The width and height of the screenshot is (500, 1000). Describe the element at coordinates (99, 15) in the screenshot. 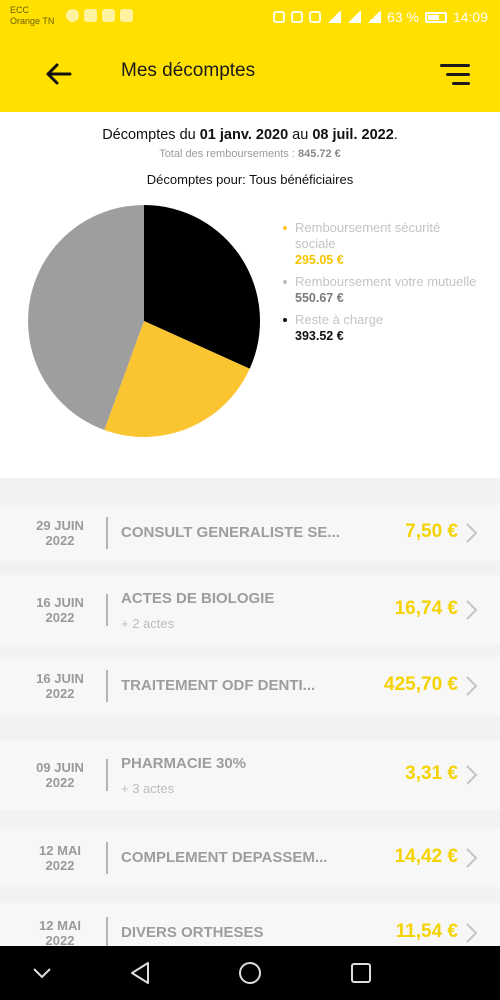

I see `notification-icons` at that location.